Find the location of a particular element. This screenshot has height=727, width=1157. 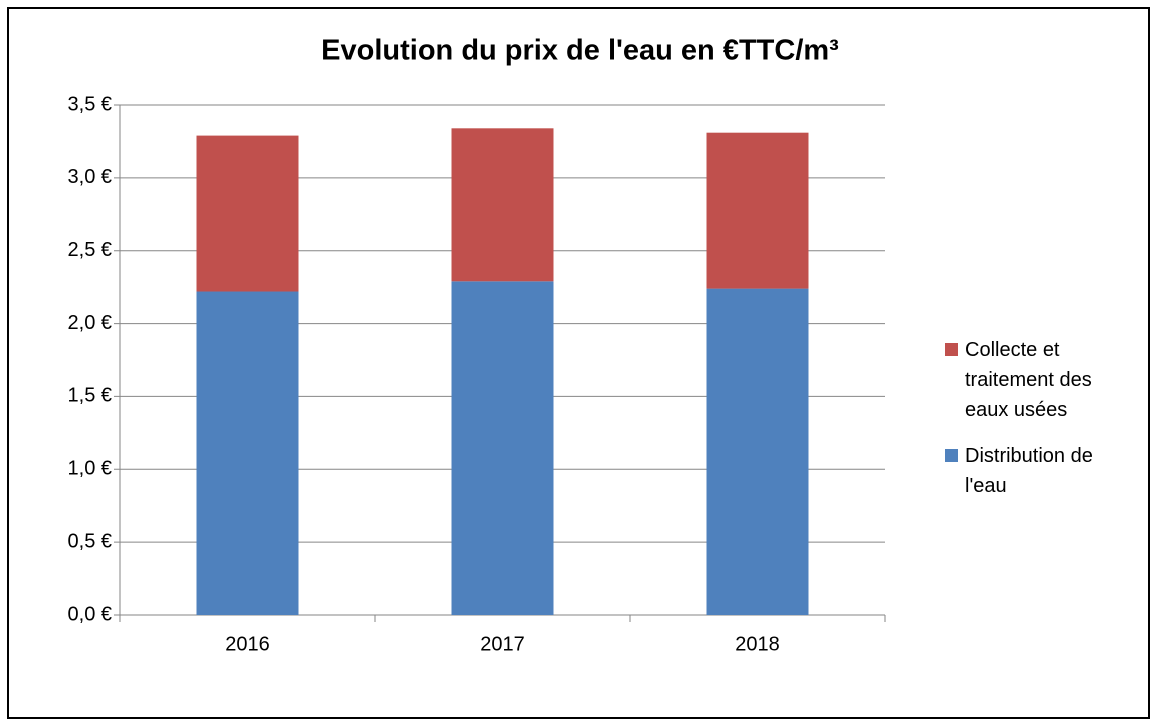

legend-item: Distribution de l'eau is located at coordinates (1040, 471).